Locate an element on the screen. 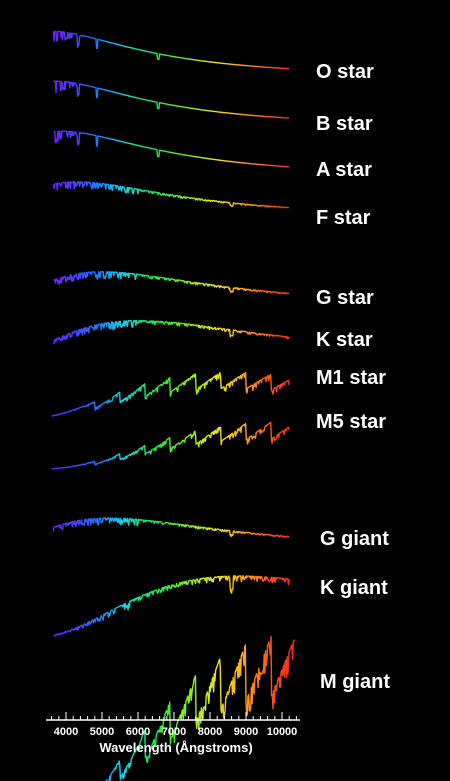 The width and height of the screenshot is (450, 781). series-label-k-giant: K giant is located at coordinates (354, 588).